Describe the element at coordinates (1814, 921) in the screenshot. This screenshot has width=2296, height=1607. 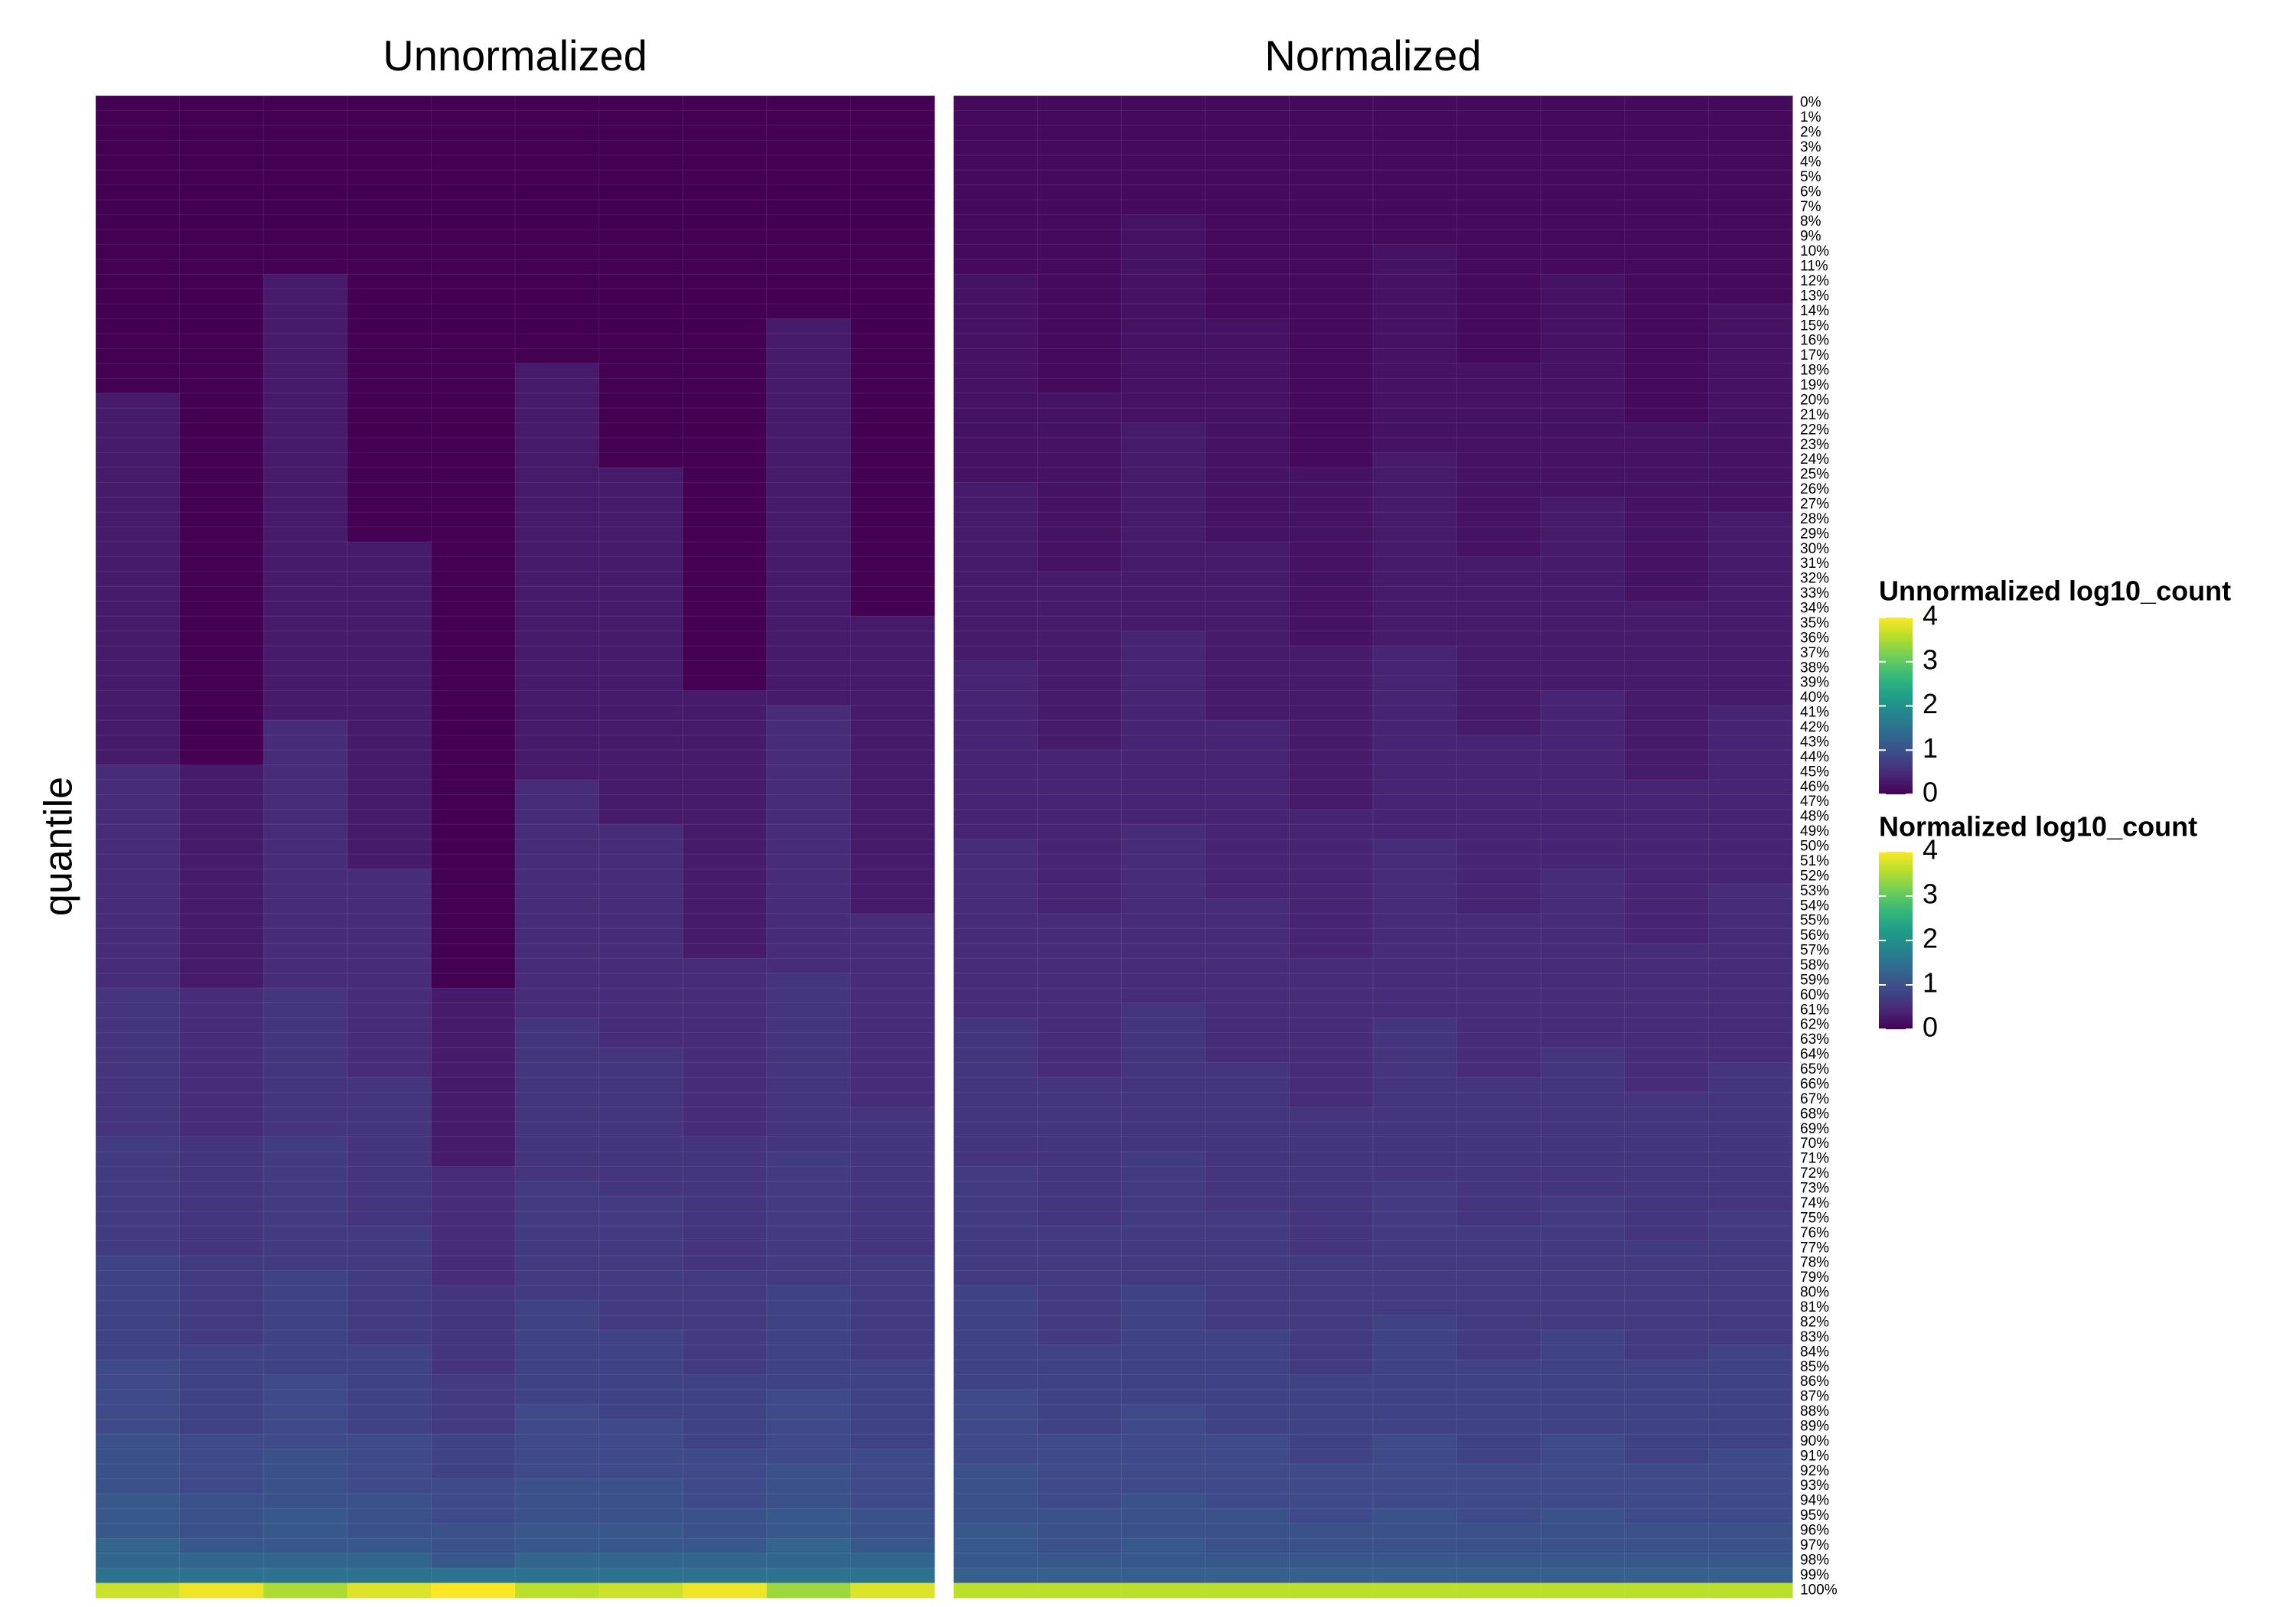
I see `y-tick-label: 55%` at that location.